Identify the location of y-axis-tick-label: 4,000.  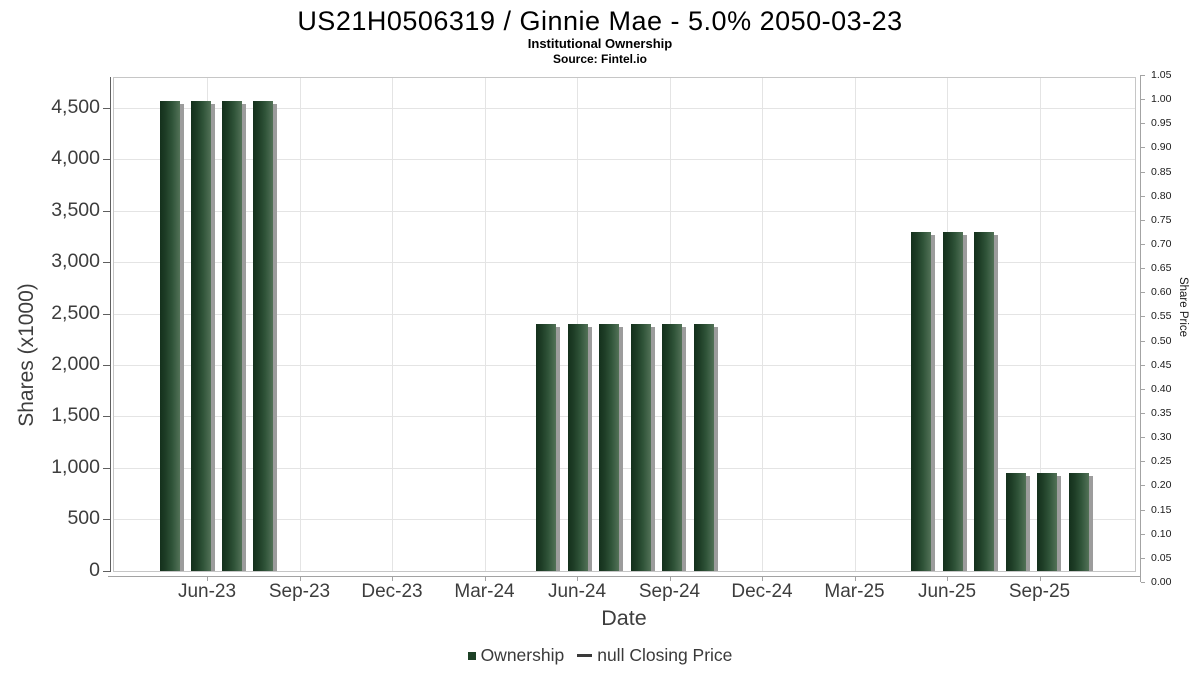
(75, 158).